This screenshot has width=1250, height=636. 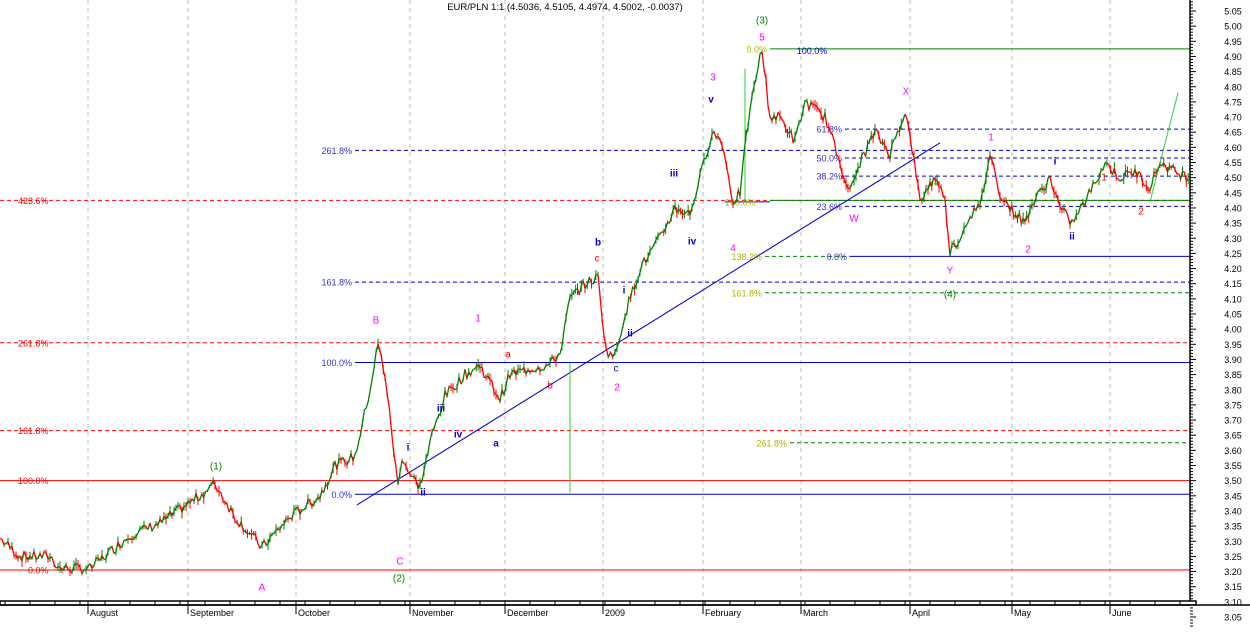 What do you see at coordinates (1233, 239) in the screenshot?
I see `y-tick-label: 4.30` at bounding box center [1233, 239].